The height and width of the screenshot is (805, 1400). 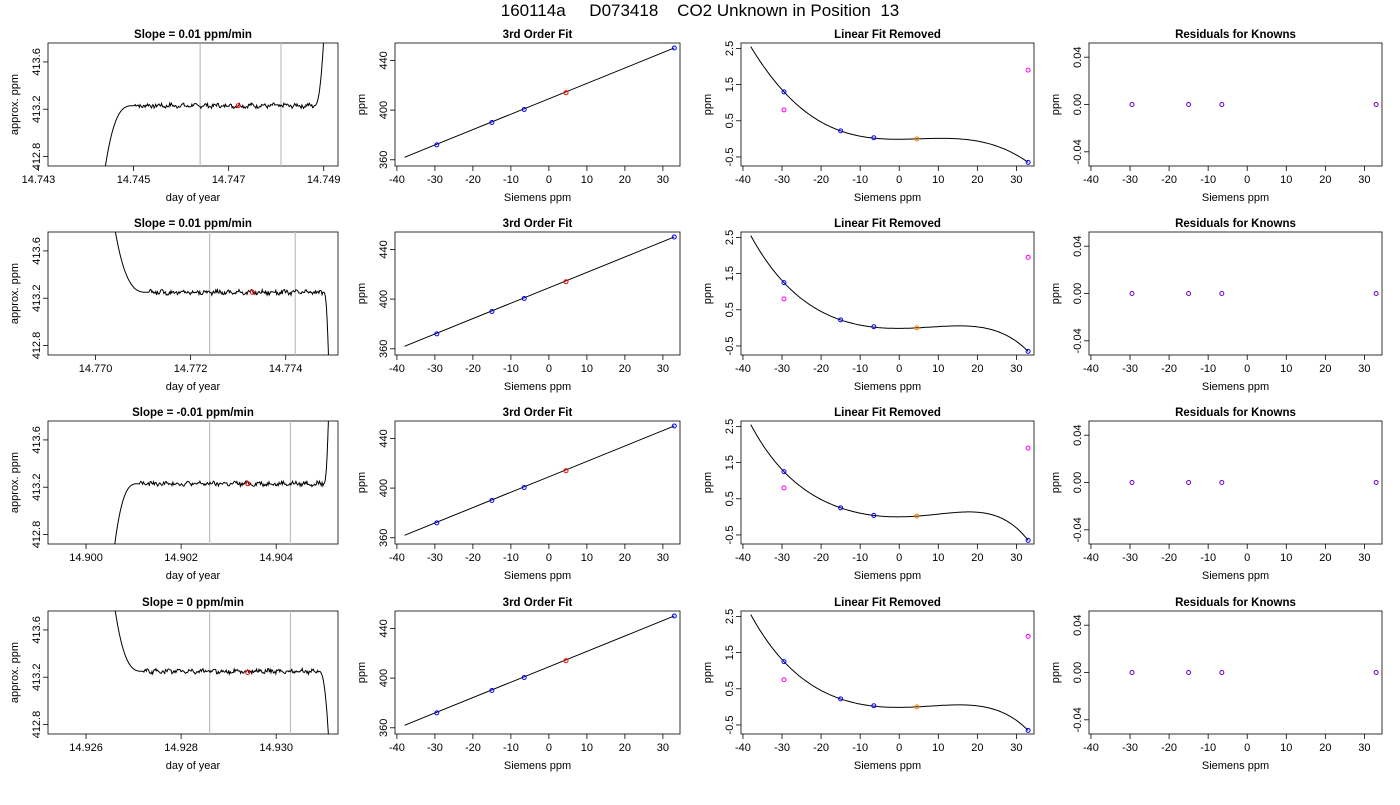 What do you see at coordinates (15, 293) in the screenshot?
I see `y-axis-label: approx. ppm` at bounding box center [15, 293].